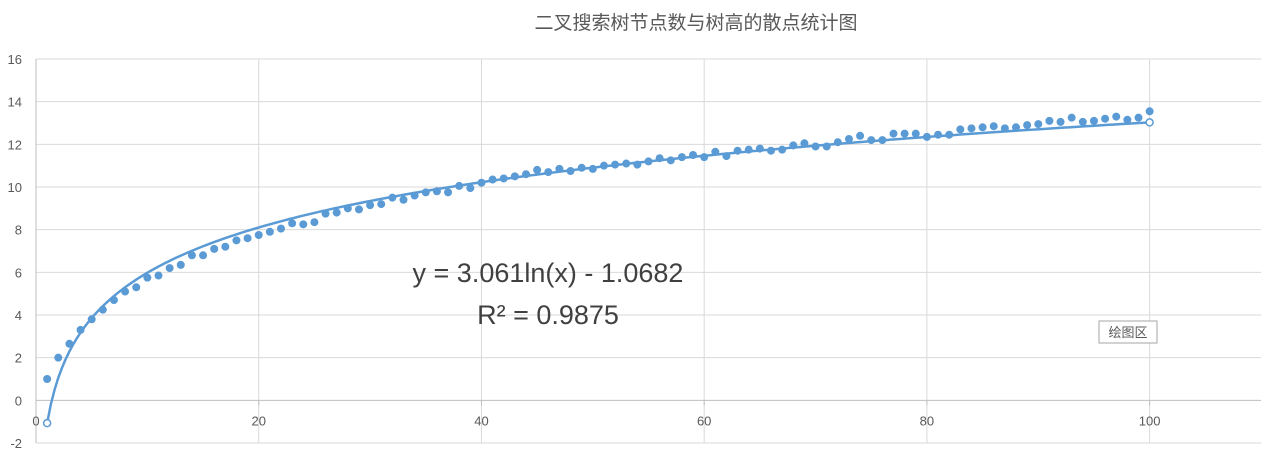 The height and width of the screenshot is (458, 1262). Describe the element at coordinates (15, 144) in the screenshot. I see `y-tick-label: 12` at that location.